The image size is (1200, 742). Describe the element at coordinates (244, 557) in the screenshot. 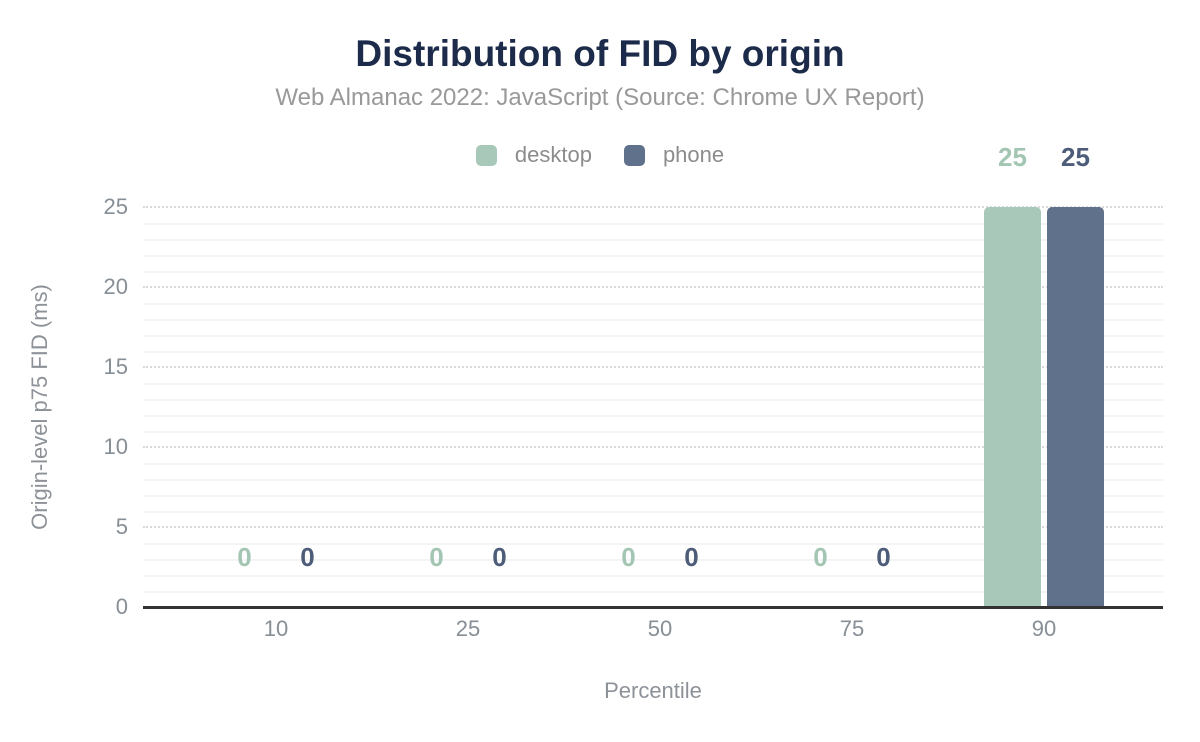

I see `bar-value-label-desktop-p10: 0` at that location.